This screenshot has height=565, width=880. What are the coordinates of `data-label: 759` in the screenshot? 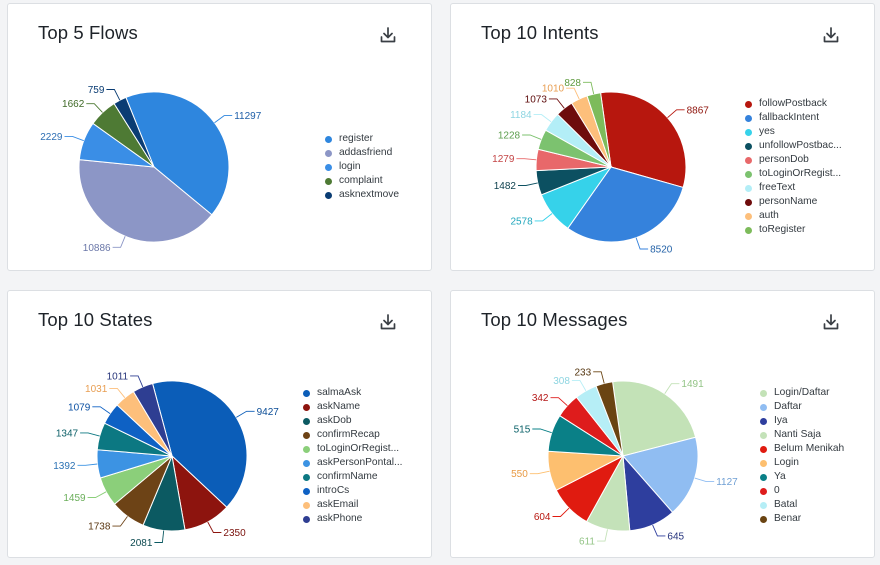 It's located at (96, 90).